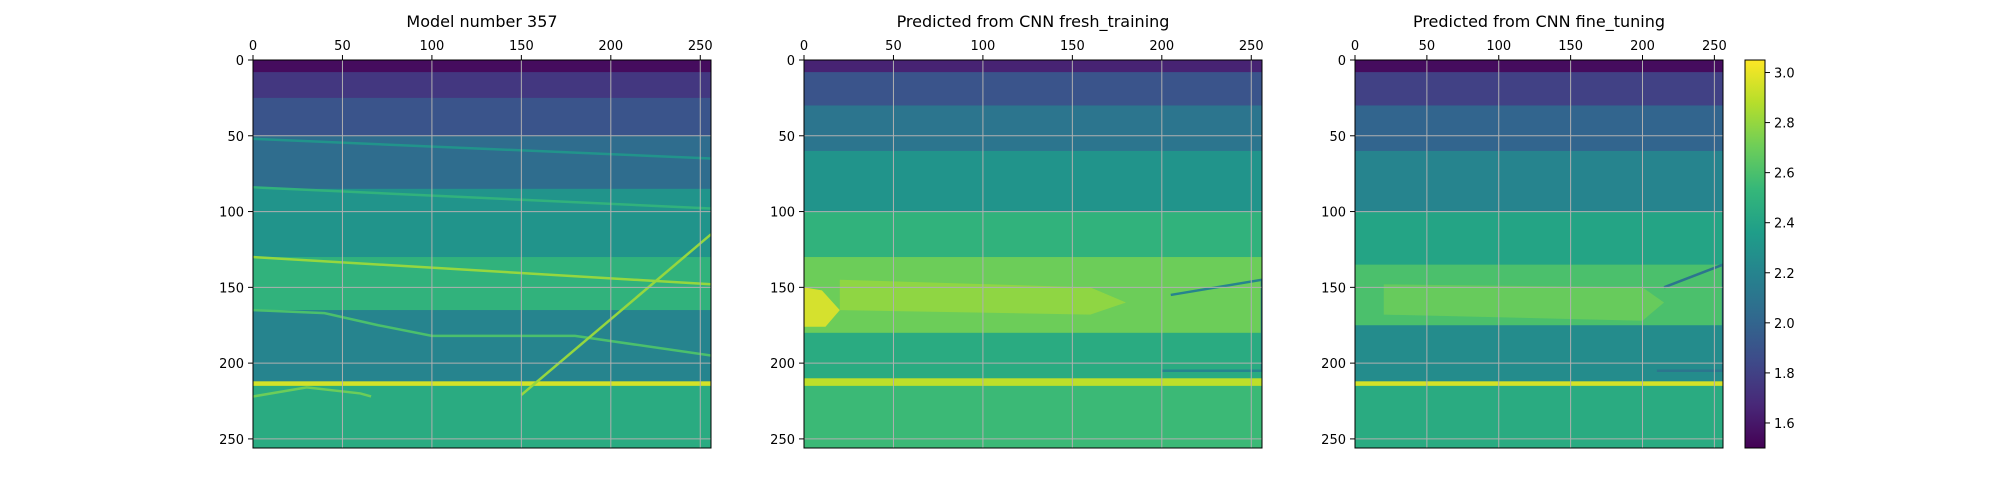  Describe the element at coordinates (481, 21) in the screenshot. I see `panel-title-model: Model number 357` at that location.